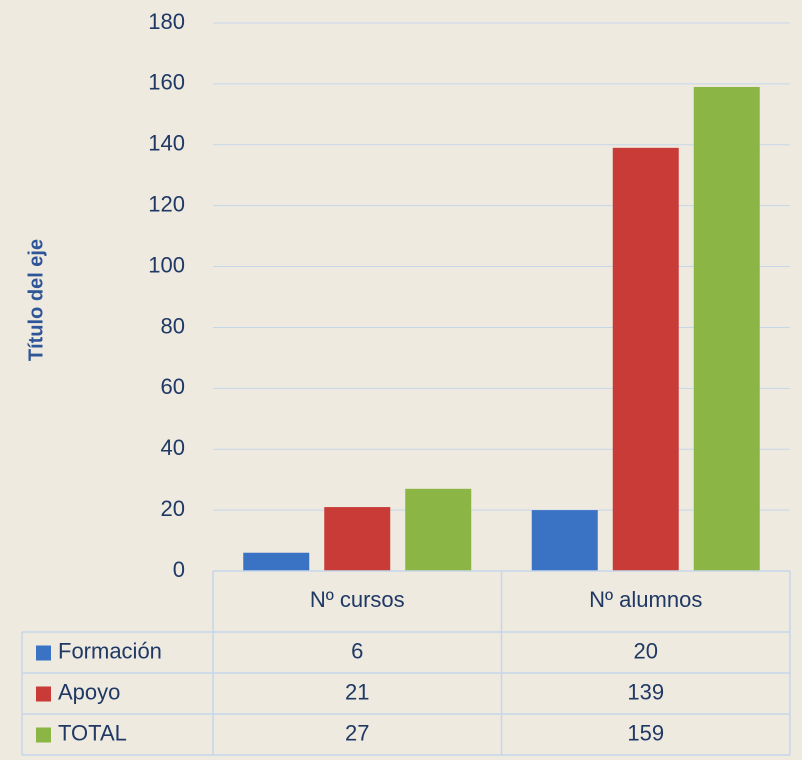 Image resolution: width=802 pixels, height=760 pixels. I want to click on y-tick-label: 140, so click(166, 143).